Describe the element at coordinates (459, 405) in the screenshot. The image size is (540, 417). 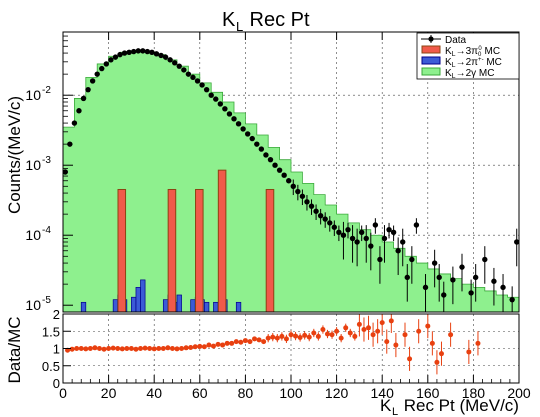
I see `xlabel-rest: Rec Pt (MeV/c)` at that location.